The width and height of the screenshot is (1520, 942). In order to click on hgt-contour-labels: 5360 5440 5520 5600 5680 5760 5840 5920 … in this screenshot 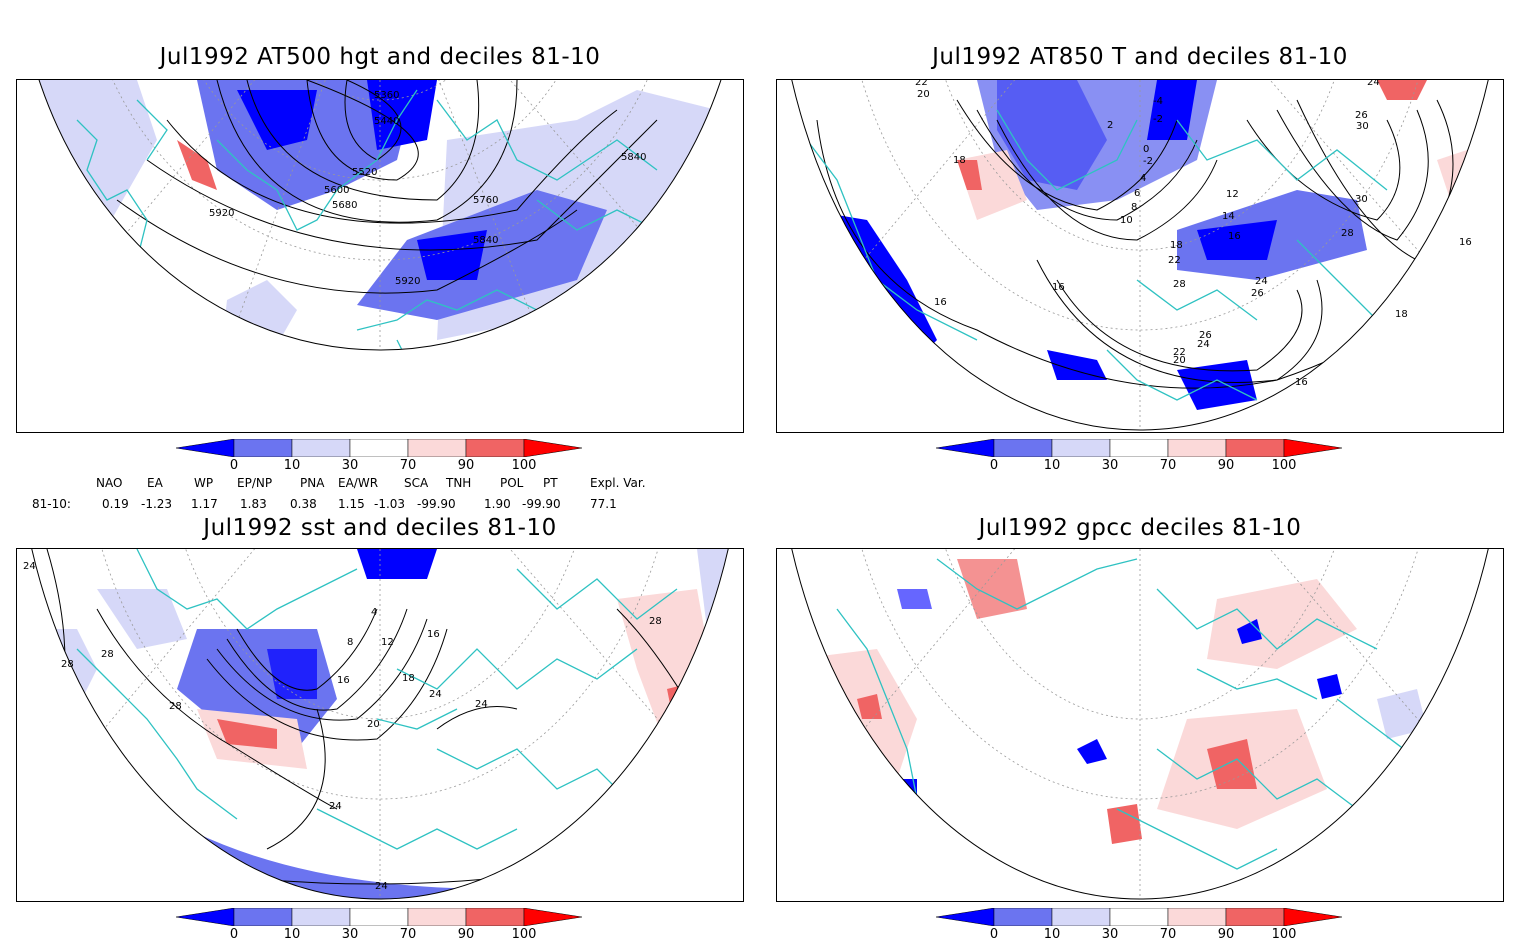, I will do `click(427, 188)`.